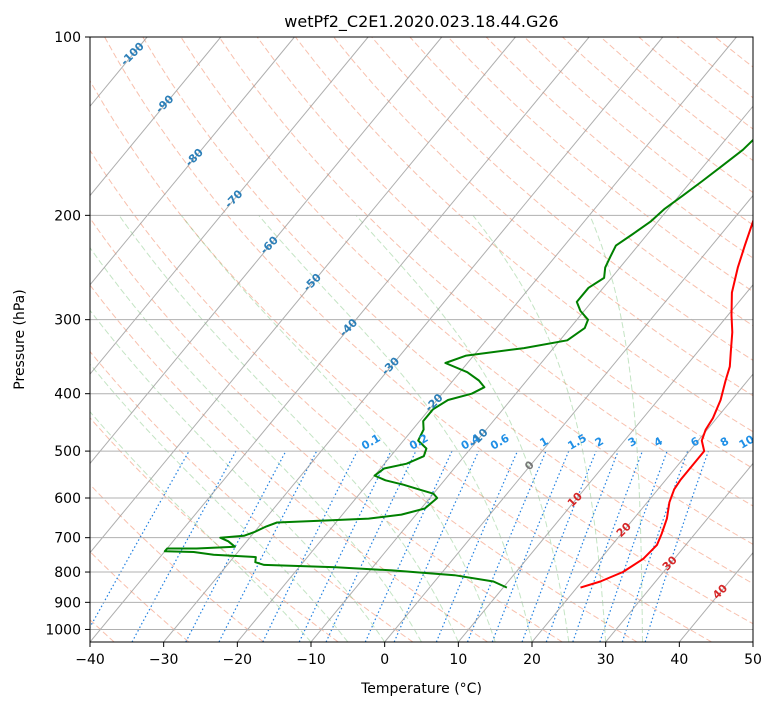 The height and width of the screenshot is (708, 775). Describe the element at coordinates (679, 660) in the screenshot. I see `x-tick-label: 40` at that location.